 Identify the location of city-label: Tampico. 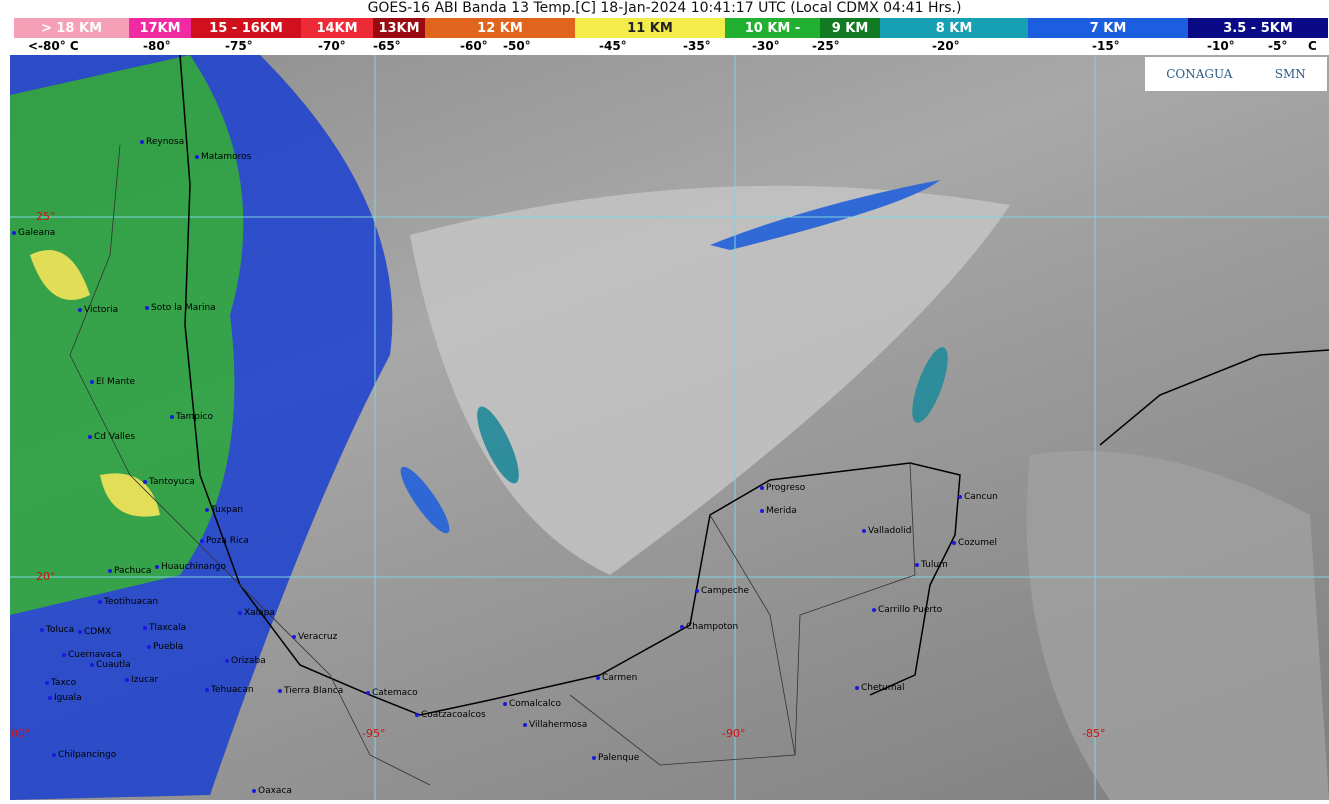
(191, 417).